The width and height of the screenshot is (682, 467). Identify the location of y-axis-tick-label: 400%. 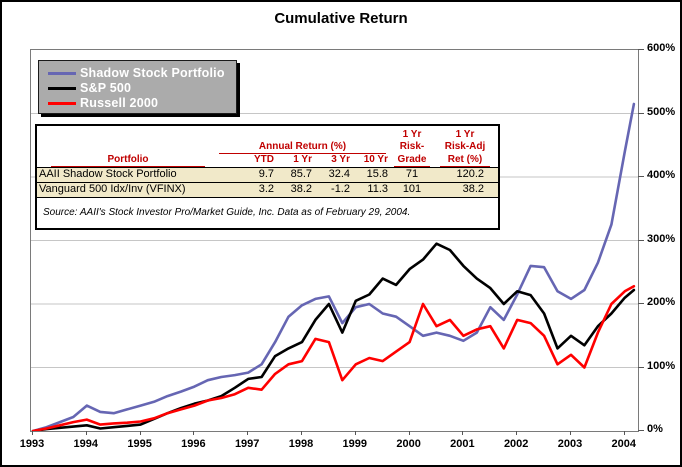
(661, 175).